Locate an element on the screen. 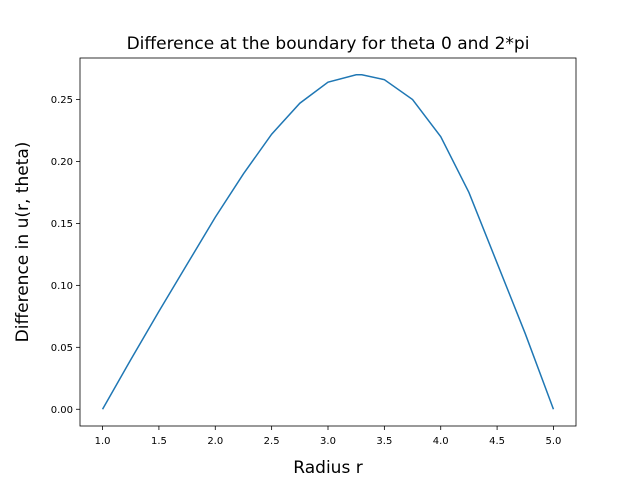 The height and width of the screenshot is (480, 640). y-axis-label: Difference in u(r, theta) is located at coordinates (23, 242).